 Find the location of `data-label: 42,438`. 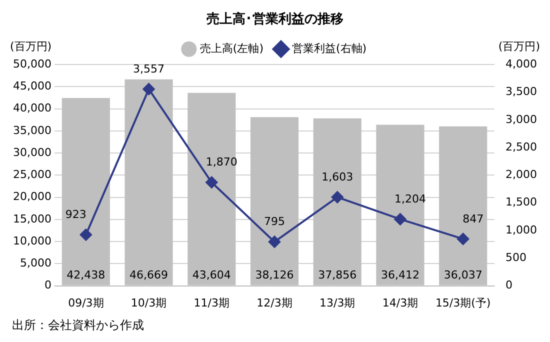

data-label: 42,438 is located at coordinates (86, 275).